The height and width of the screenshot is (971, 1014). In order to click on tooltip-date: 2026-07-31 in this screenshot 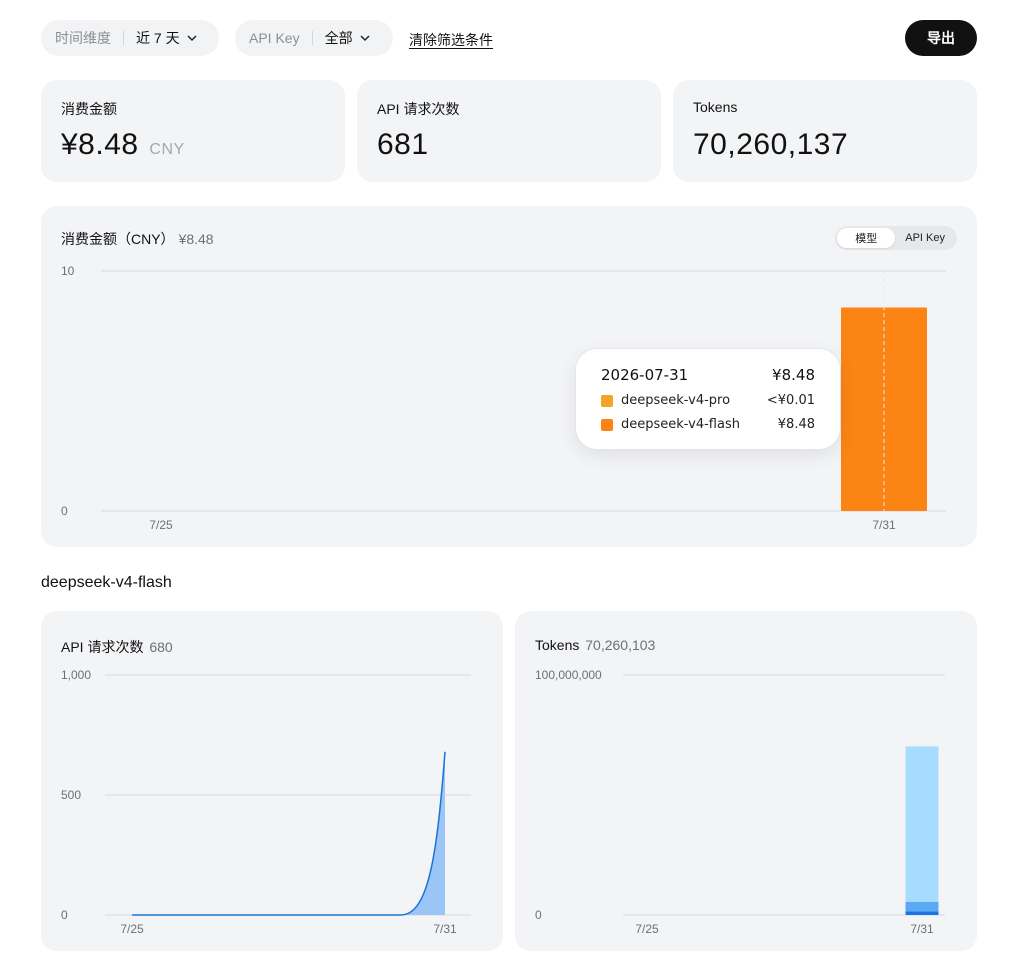, I will do `click(645, 375)`.